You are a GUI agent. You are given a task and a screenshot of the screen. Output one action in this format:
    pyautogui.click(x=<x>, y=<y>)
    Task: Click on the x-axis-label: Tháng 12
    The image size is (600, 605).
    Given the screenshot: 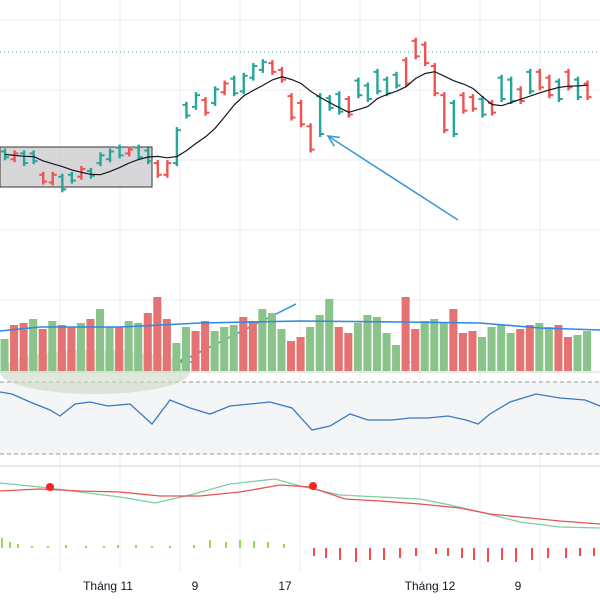 What is the action you would take?
    pyautogui.click(x=430, y=586)
    